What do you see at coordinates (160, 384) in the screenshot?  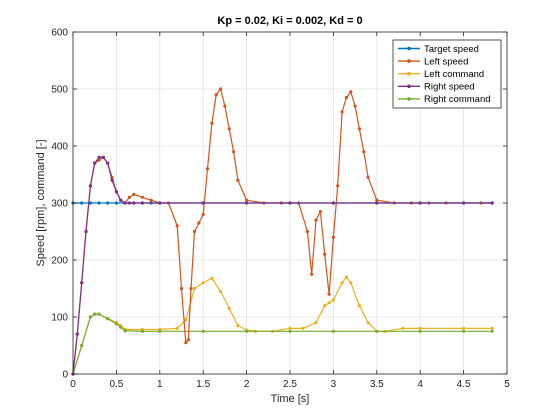 I see `x-tick-label: 1` at bounding box center [160, 384].